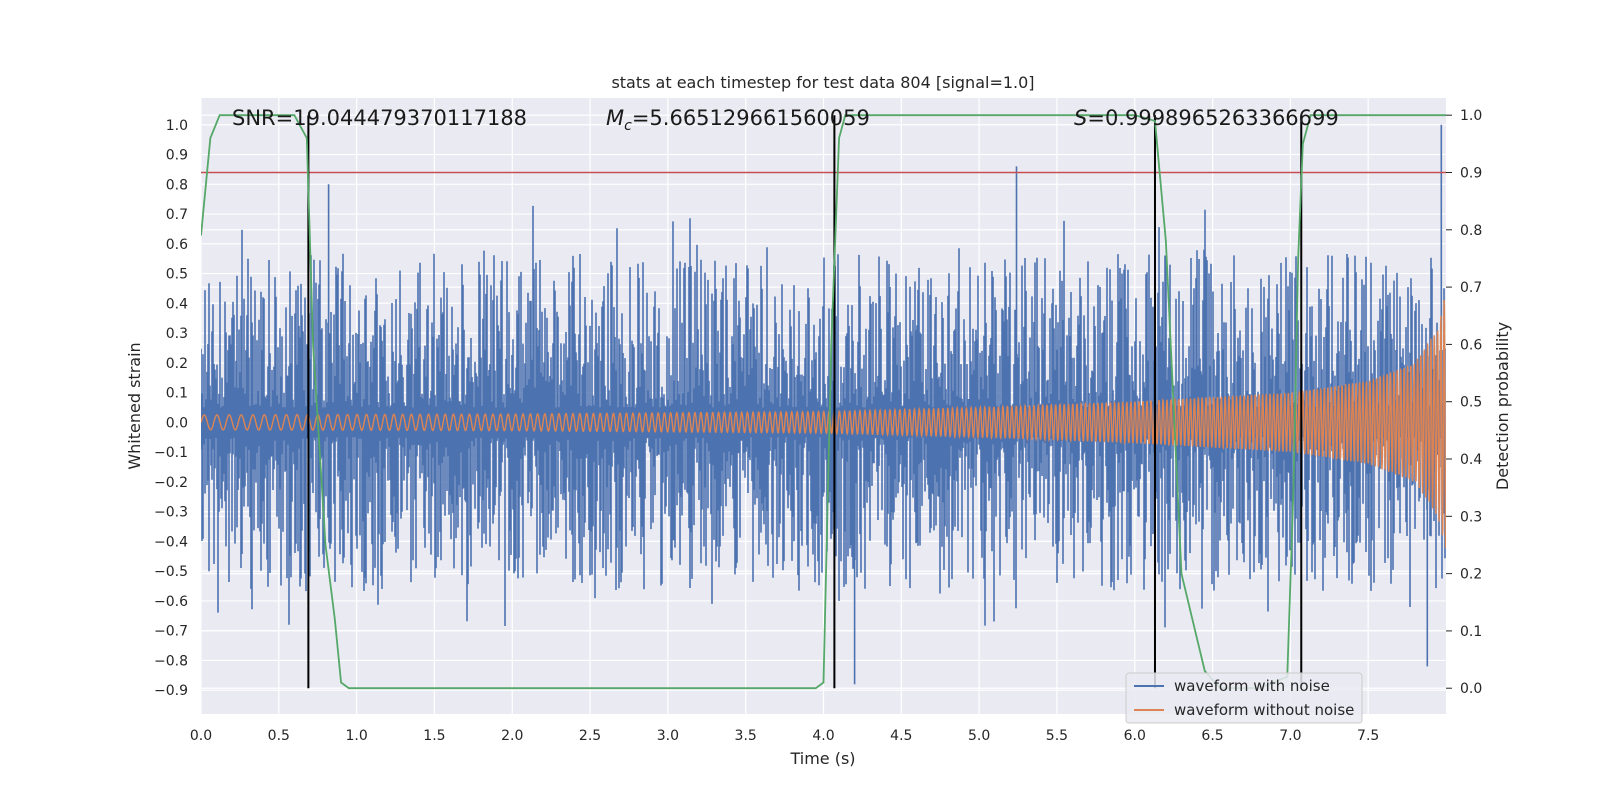 The image size is (1600, 800). Describe the element at coordinates (1502, 406) in the screenshot. I see `y-axis-right-label: Detection probability` at that location.